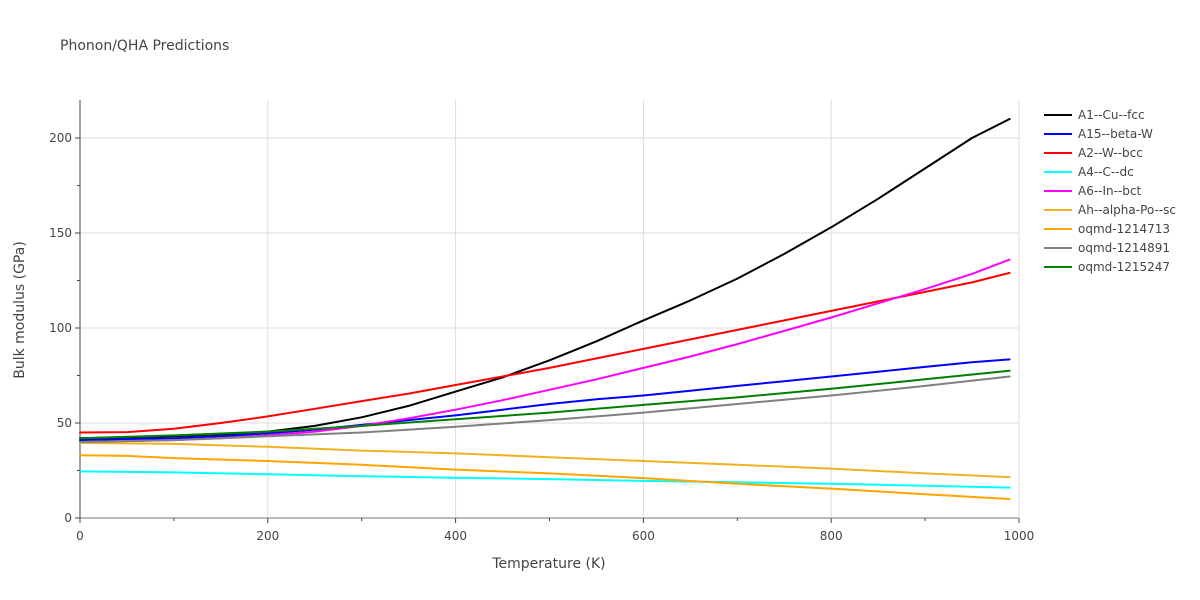 This screenshot has height=600, width=1200. I want to click on y-tick-label: 100, so click(60, 328).